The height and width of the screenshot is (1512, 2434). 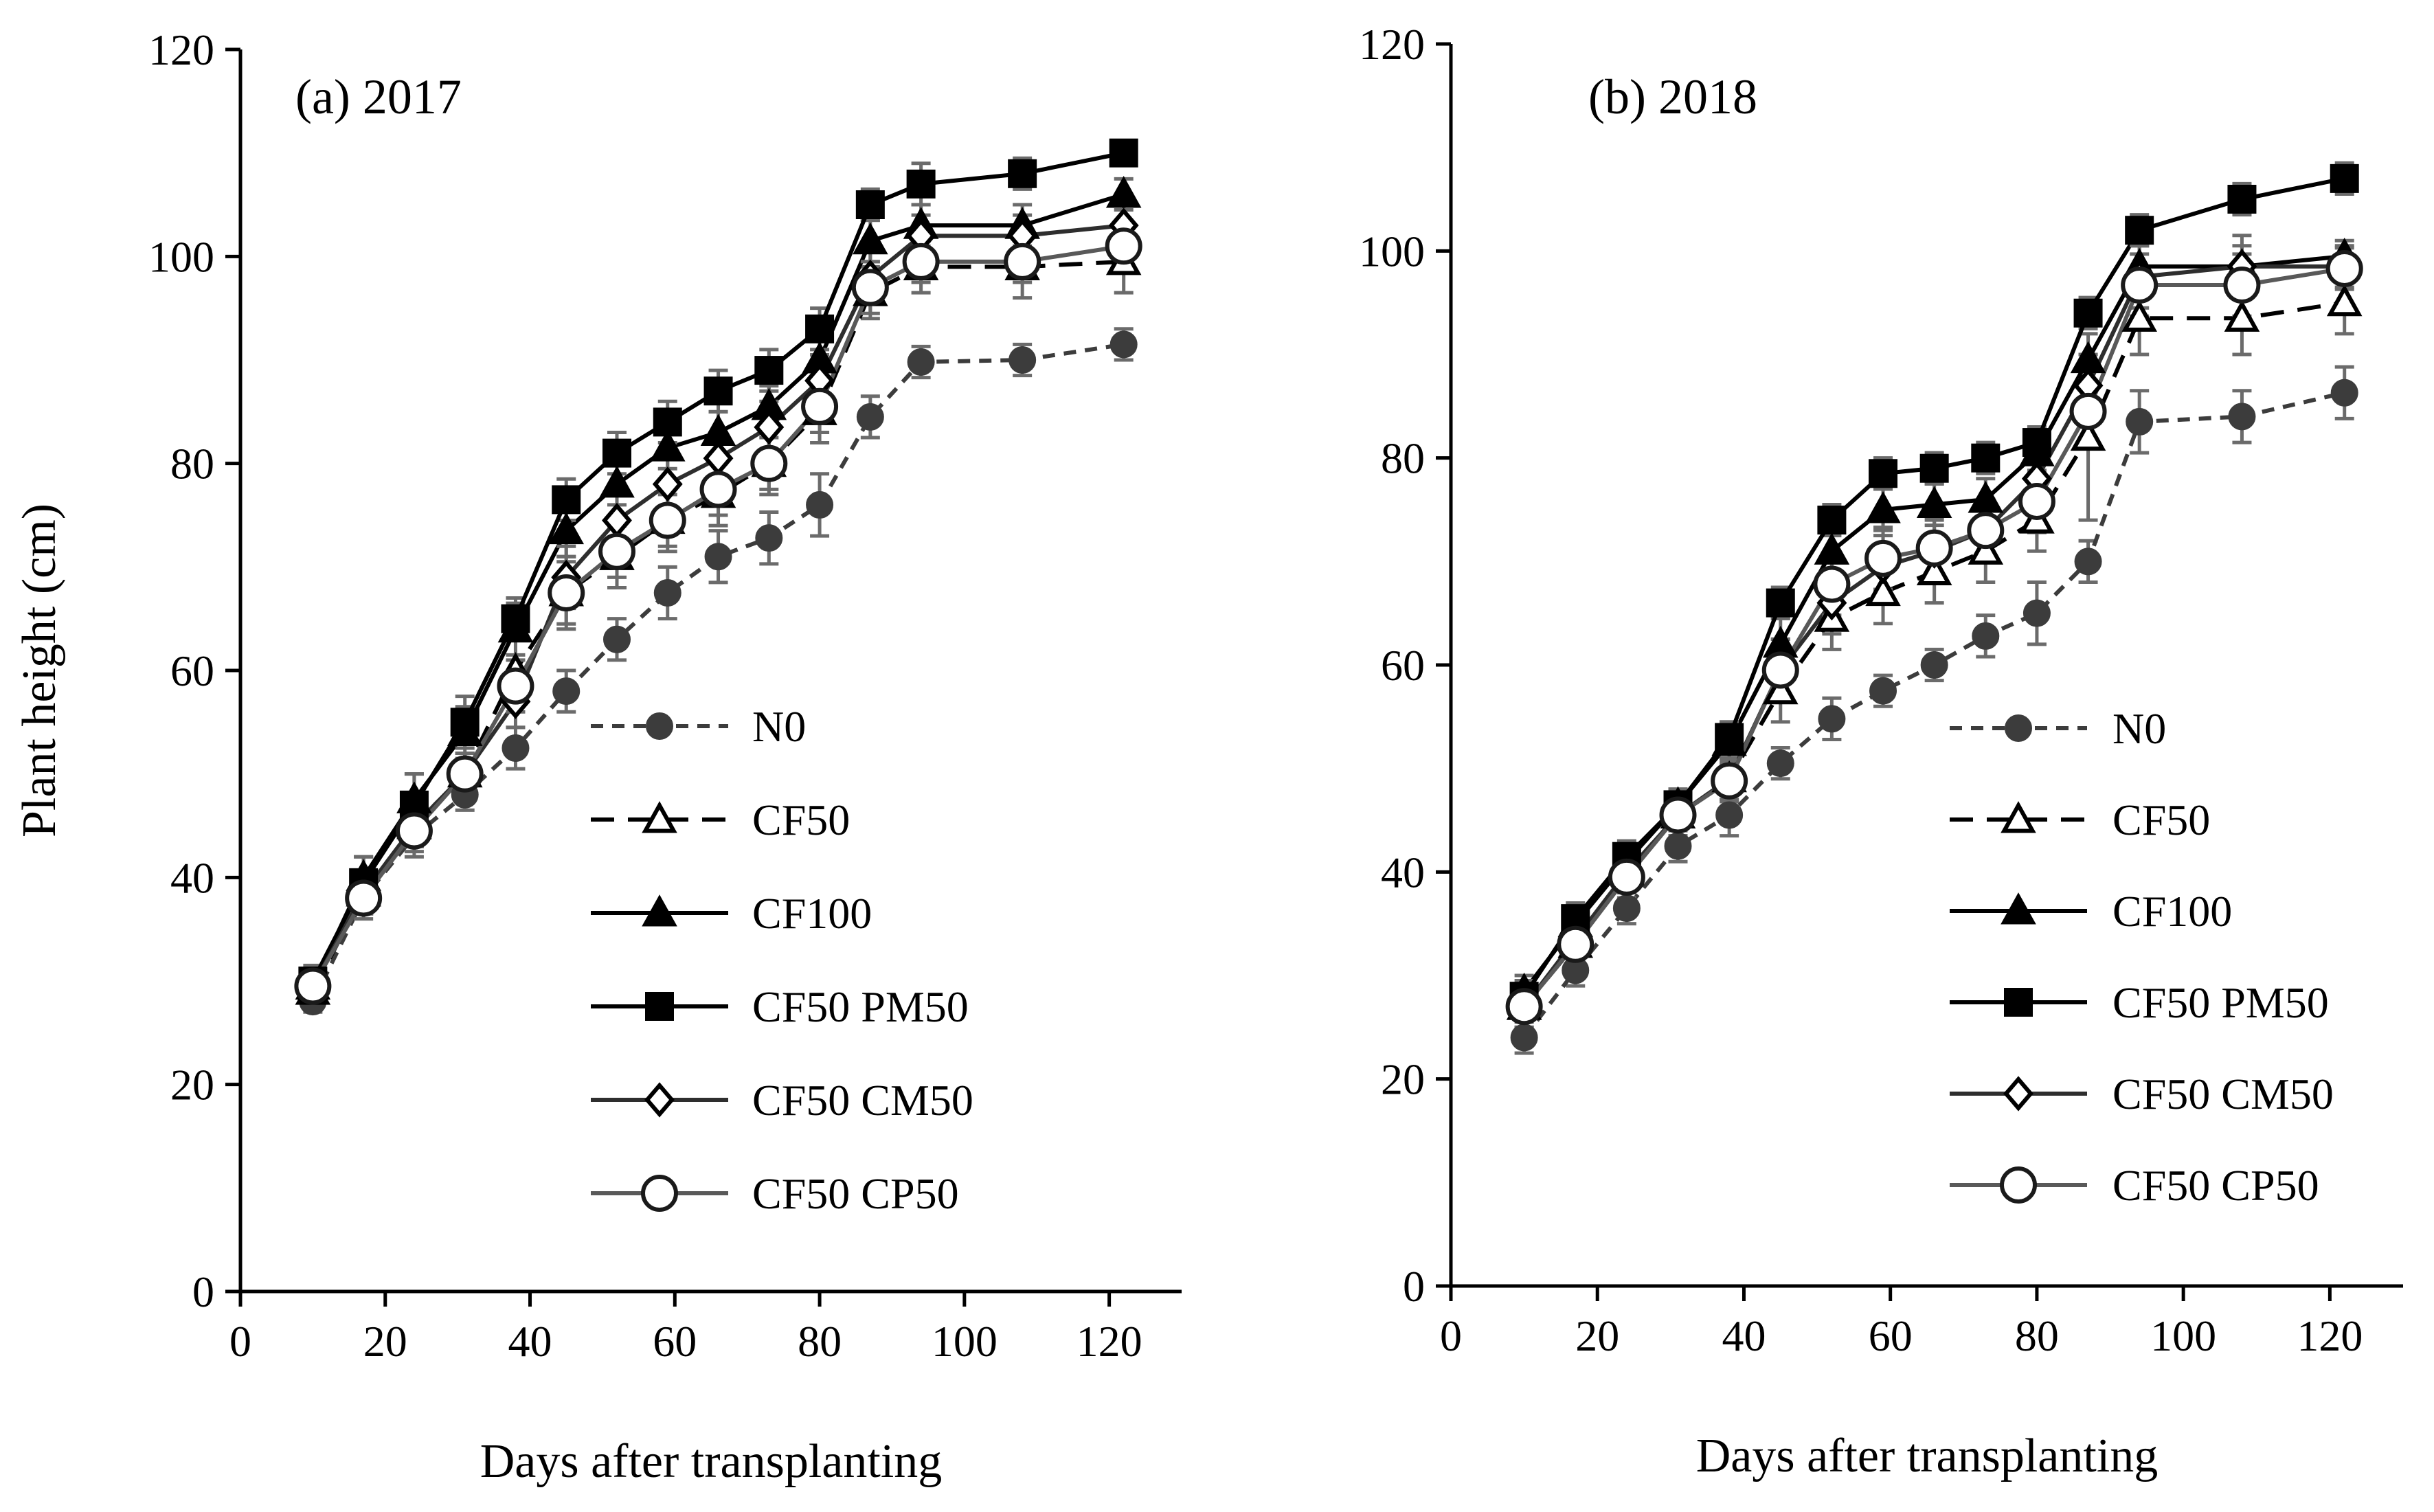 What do you see at coordinates (240, 1342) in the screenshot?
I see `x-tick-label: 0` at bounding box center [240, 1342].